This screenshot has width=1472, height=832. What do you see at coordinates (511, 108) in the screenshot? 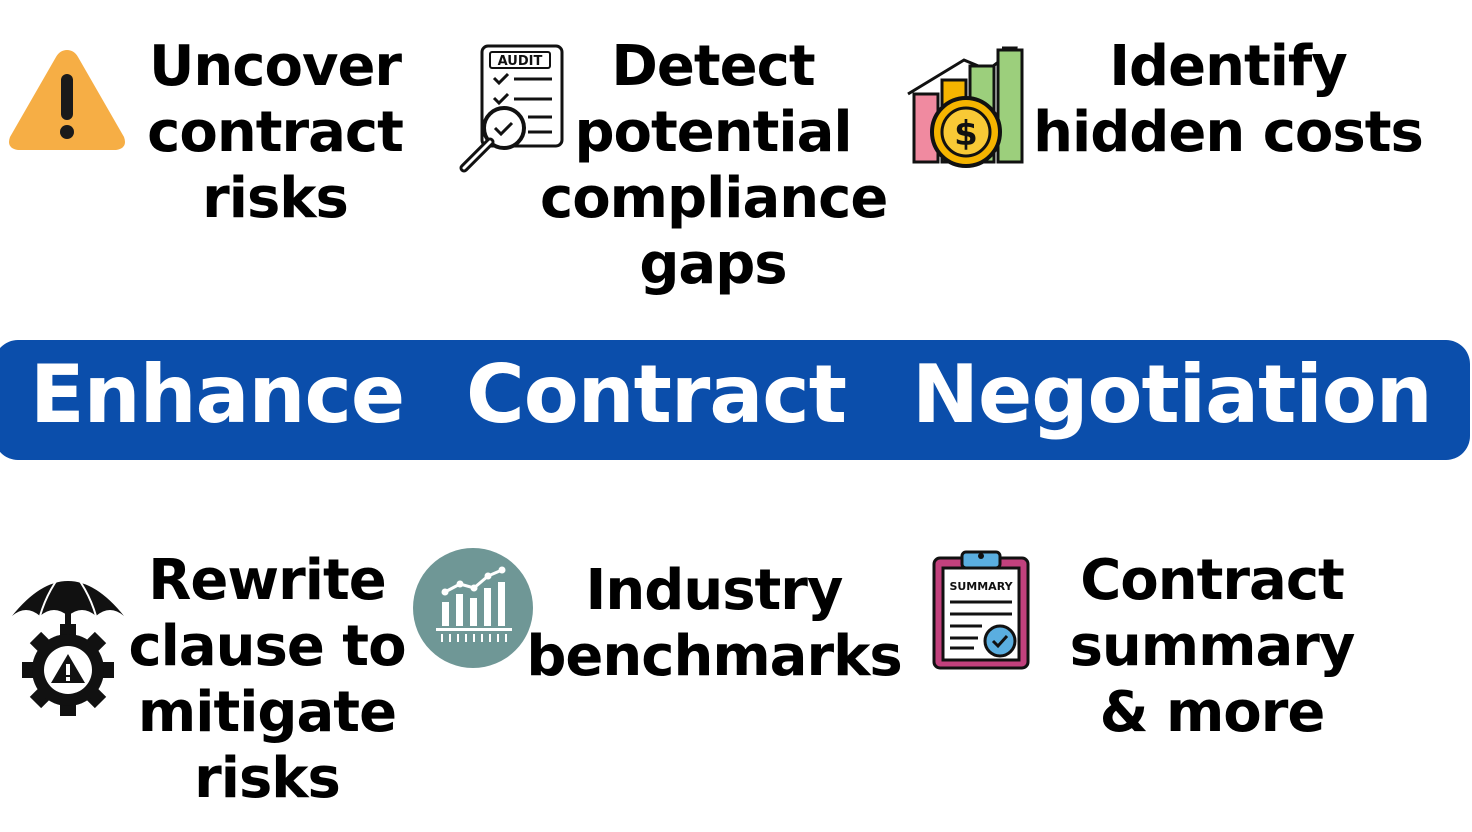
I see `audit-icon: AUDIT` at bounding box center [511, 108].